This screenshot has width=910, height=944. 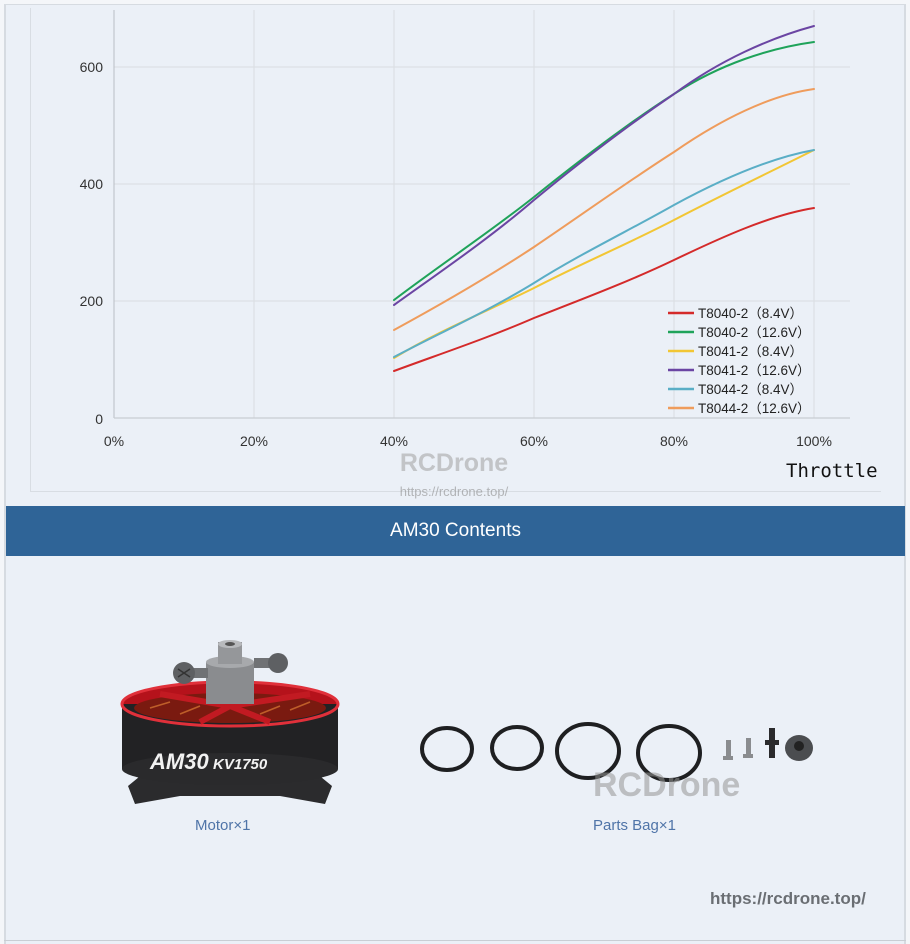 What do you see at coordinates (754, 332) in the screenshot?
I see `legend-label: T8040-2（12.6V）` at bounding box center [754, 332].